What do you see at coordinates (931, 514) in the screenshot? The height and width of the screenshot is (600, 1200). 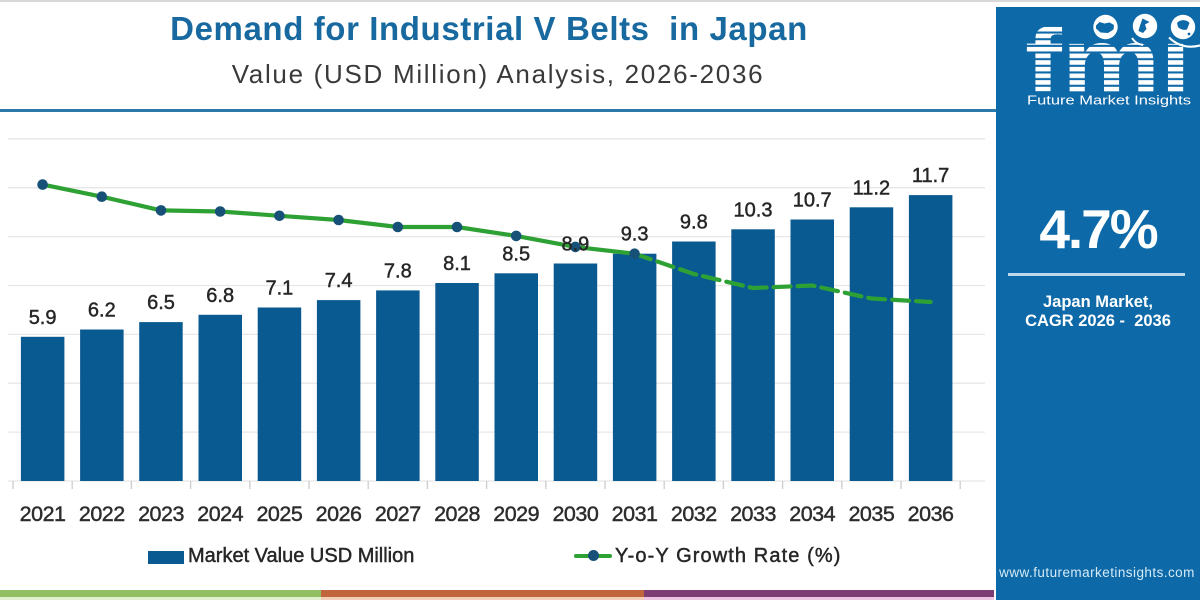 I see `svg-text: 2036` at bounding box center [931, 514].